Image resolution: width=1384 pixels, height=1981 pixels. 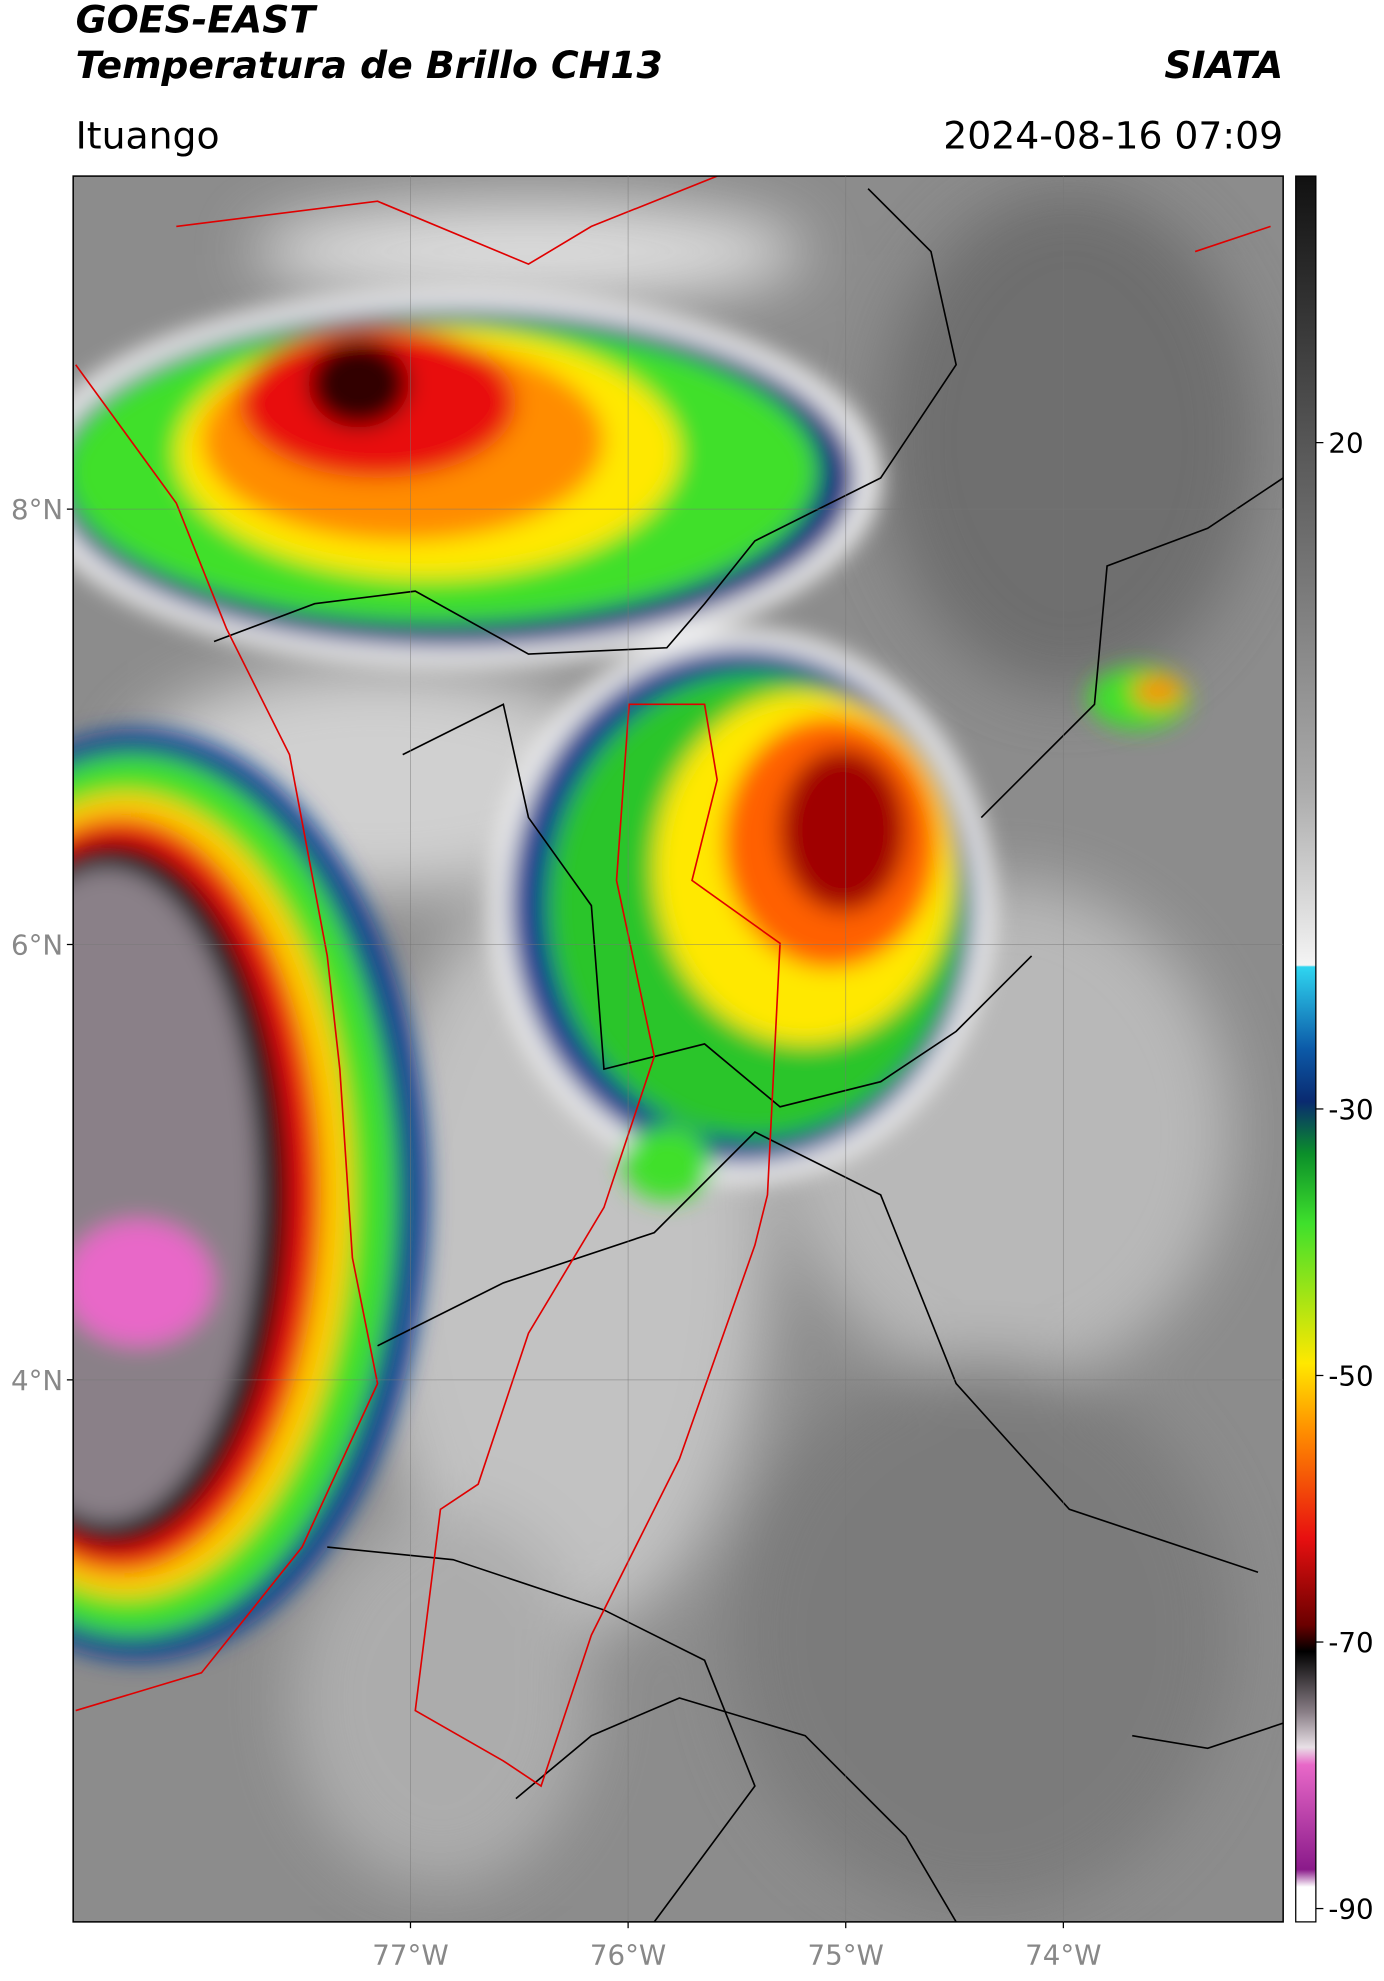 What do you see at coordinates (1350, 1376) in the screenshot?
I see `colorbar-tick-label: -50` at bounding box center [1350, 1376].